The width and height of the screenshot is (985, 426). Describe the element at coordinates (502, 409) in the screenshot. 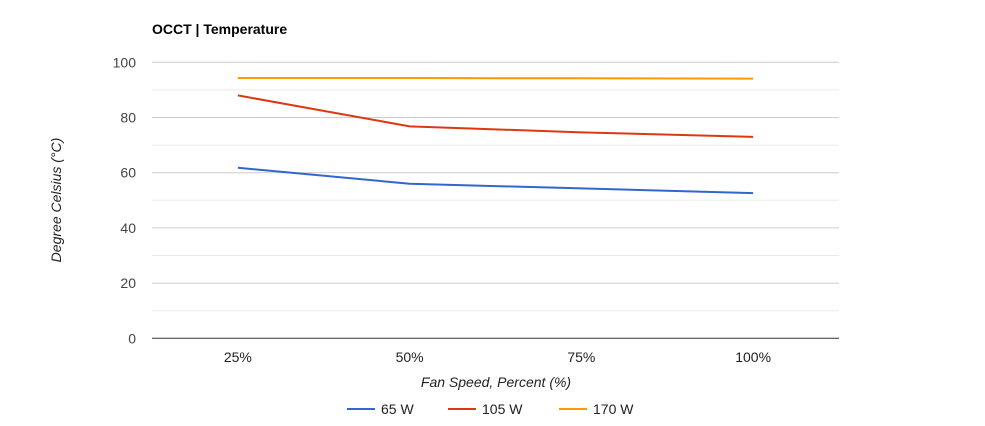

I see `legend-label: 105 W` at that location.